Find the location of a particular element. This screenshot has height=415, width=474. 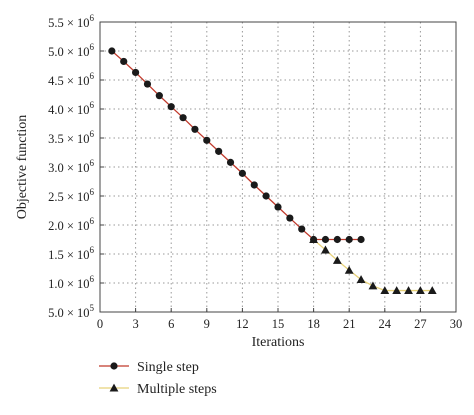

legend-item: Single step is located at coordinates (149, 367).